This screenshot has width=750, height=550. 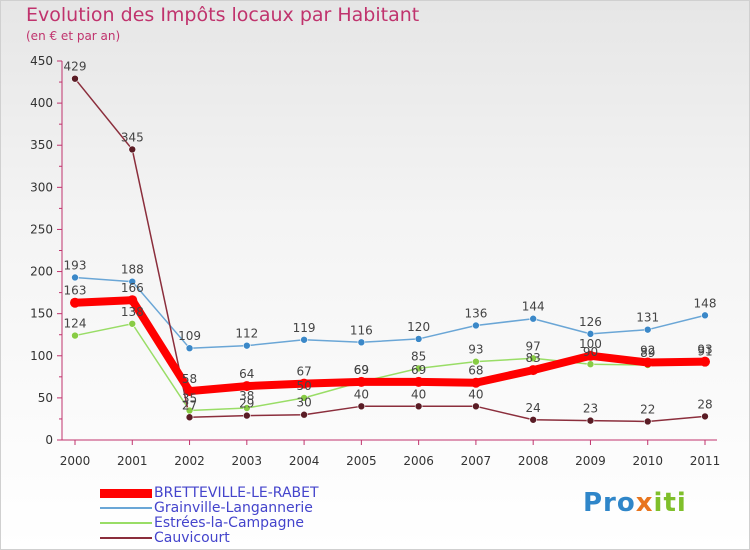 I want to click on x-tick-label: 2000, so click(x=75, y=461).